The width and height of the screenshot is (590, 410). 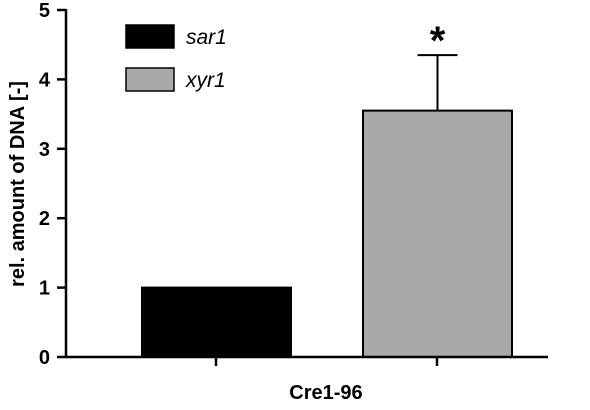 What do you see at coordinates (44, 289) in the screenshot?
I see `y-tick-label: 1` at bounding box center [44, 289].